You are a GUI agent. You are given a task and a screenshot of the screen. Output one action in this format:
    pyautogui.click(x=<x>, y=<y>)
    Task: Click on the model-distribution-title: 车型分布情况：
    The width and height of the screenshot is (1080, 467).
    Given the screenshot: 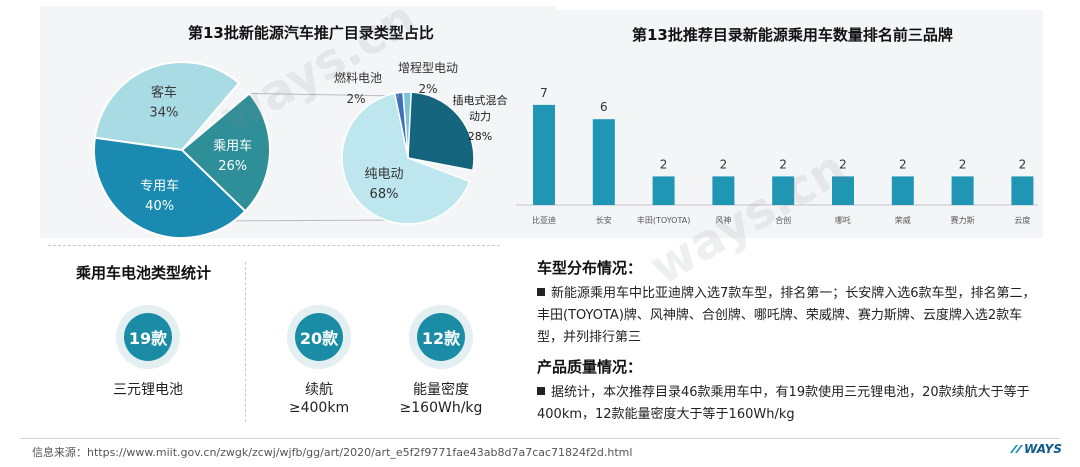 What is the action you would take?
    pyautogui.click(x=590, y=268)
    